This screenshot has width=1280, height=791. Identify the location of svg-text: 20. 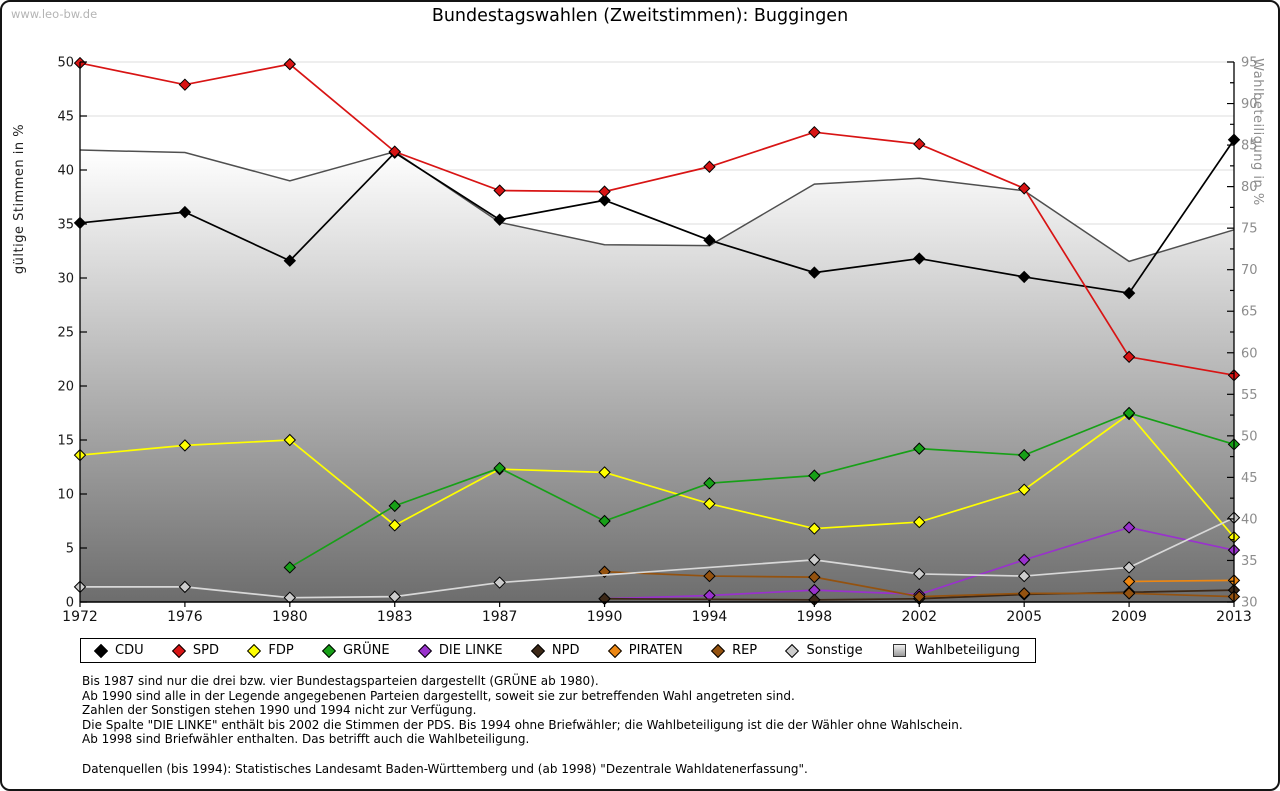
(65, 387).